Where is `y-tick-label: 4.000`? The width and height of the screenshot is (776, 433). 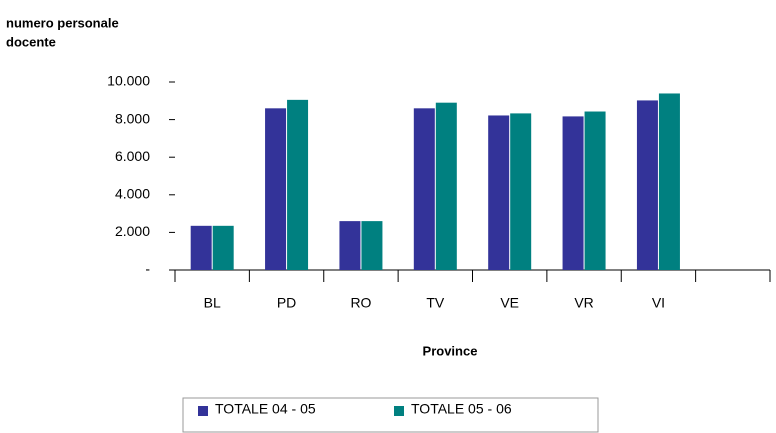 y-tick-label: 4.000 is located at coordinates (132, 194).